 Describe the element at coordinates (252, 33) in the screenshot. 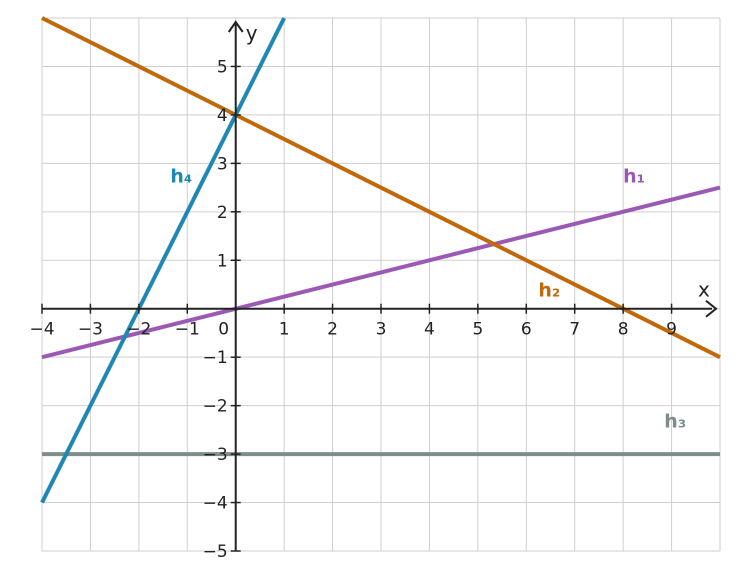

I see `y-axis-label: y` at that location.